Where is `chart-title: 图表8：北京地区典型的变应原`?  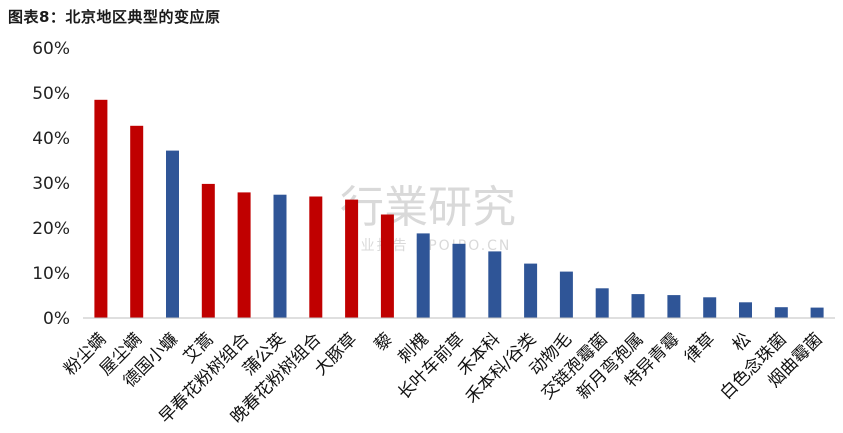 chart-title: 图表8：北京地区典型的变应原 is located at coordinates (114, 17).